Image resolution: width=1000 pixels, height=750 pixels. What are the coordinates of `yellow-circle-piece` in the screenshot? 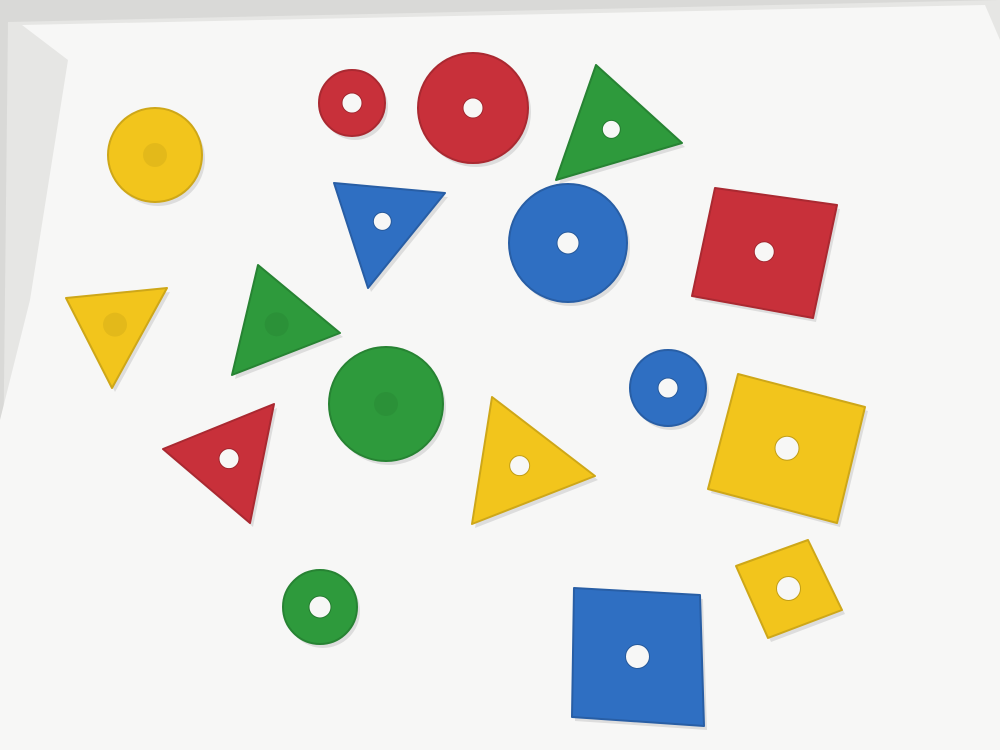 It's located at (156, 156).